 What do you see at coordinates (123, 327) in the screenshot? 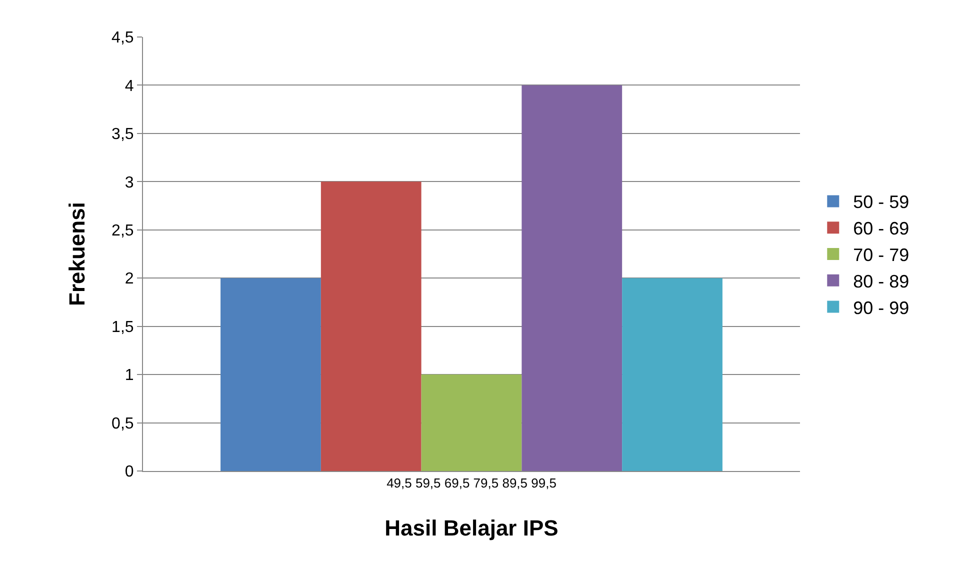
I see `y-tick-label: 1,5` at bounding box center [123, 327].